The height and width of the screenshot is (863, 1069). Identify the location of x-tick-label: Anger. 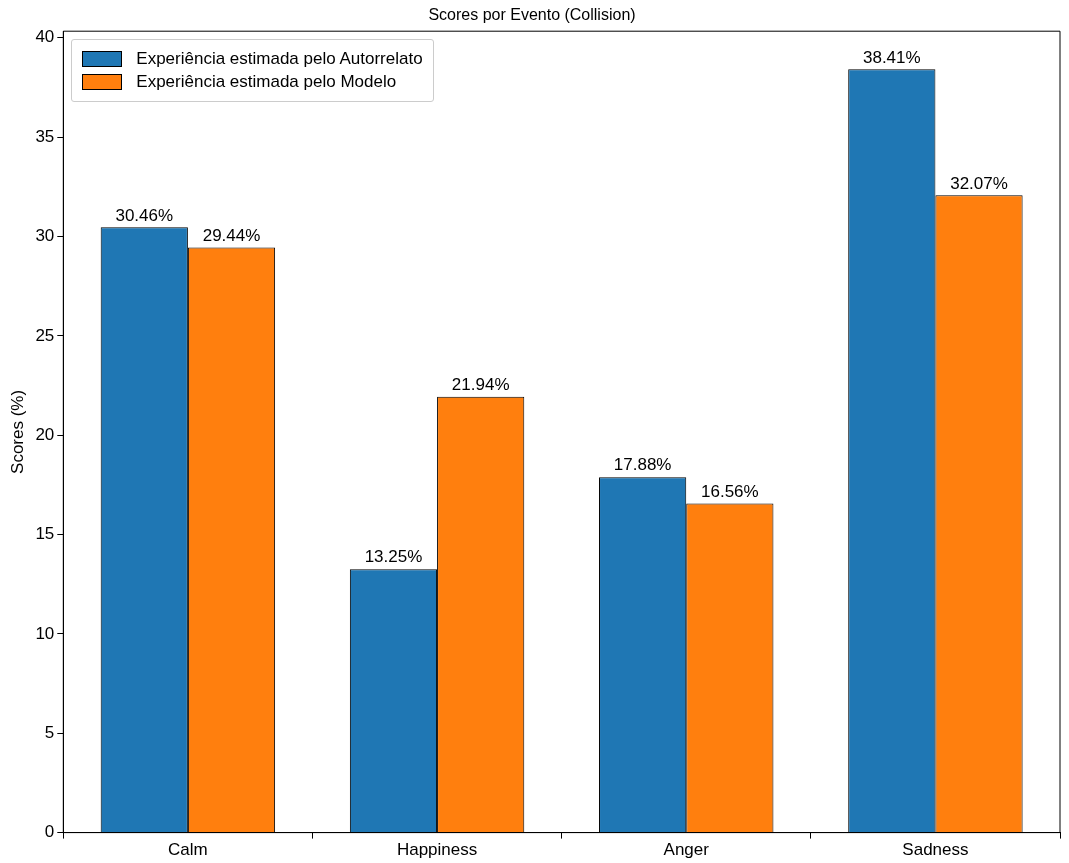
(686, 850).